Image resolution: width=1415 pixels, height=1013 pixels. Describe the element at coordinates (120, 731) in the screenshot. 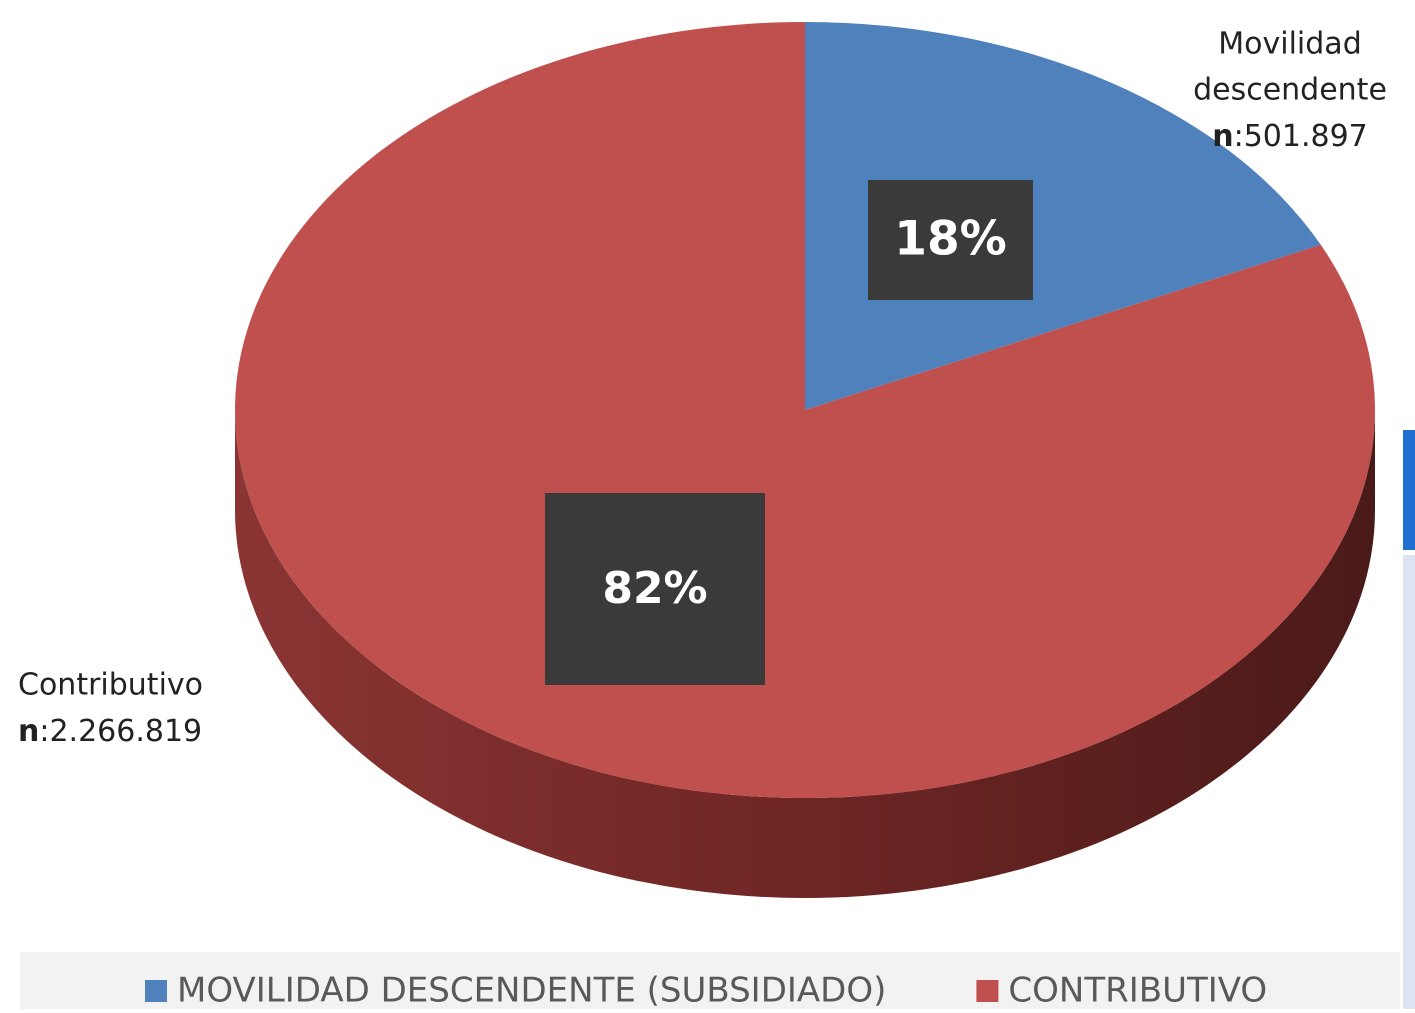

I see `annotation-count-part: :2.266.819` at that location.